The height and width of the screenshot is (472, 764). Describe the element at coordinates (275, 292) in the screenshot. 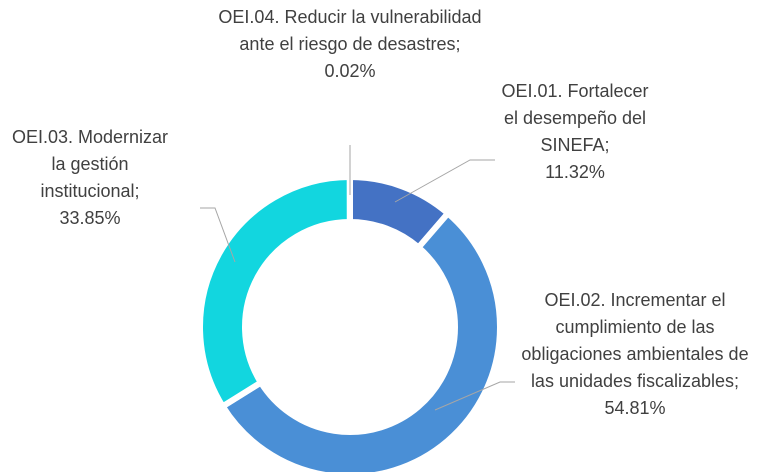

I see `donut-slice` at that location.